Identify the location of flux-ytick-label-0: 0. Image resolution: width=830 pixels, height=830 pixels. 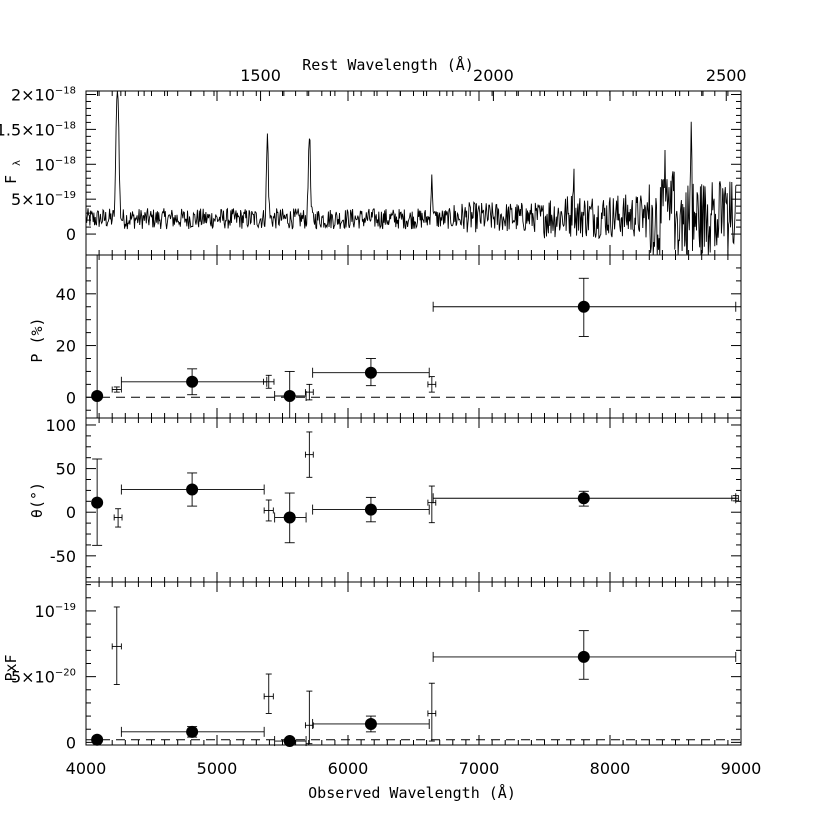
(71, 234).